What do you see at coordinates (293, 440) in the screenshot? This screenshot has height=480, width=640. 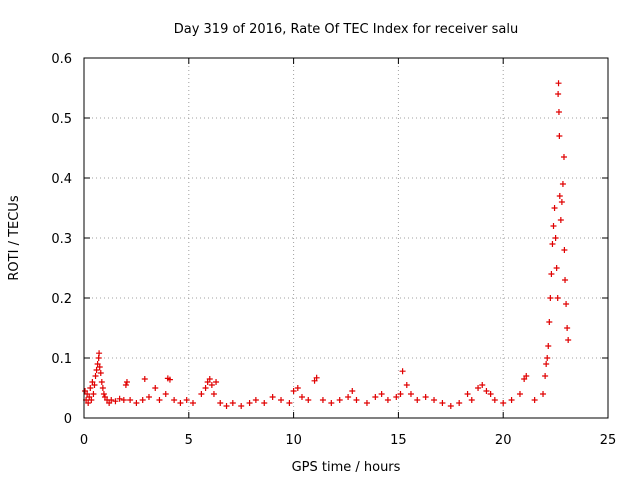 I see `x-tick-label: 10` at bounding box center [293, 440].